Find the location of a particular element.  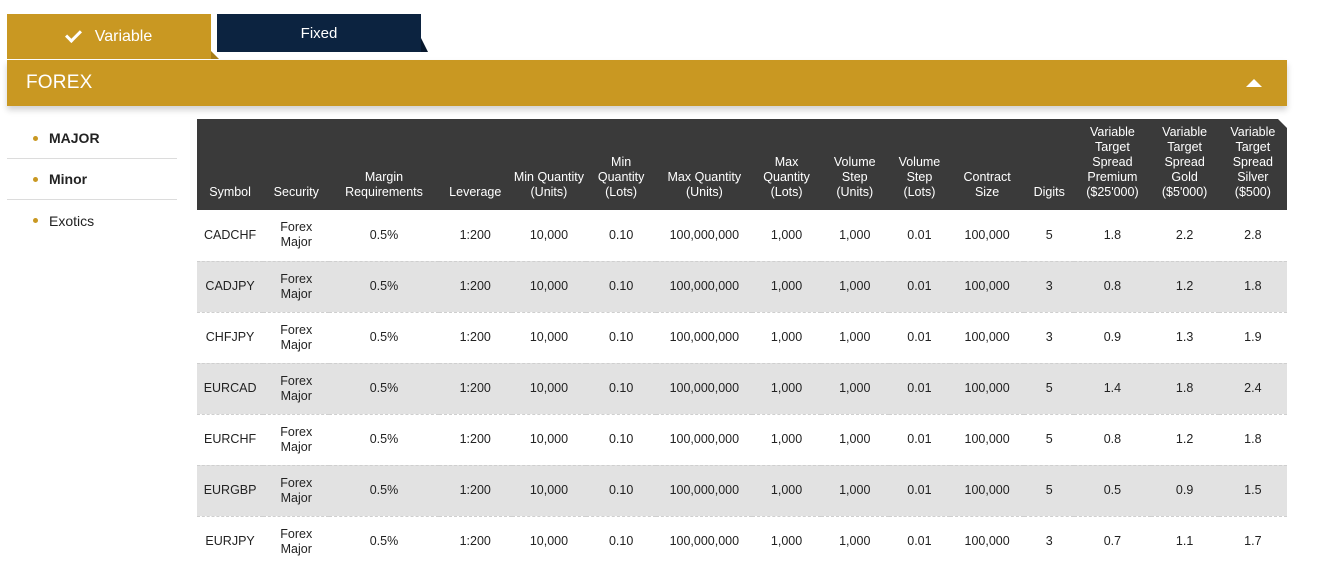

table-cell: 1.3 is located at coordinates (1184, 337).